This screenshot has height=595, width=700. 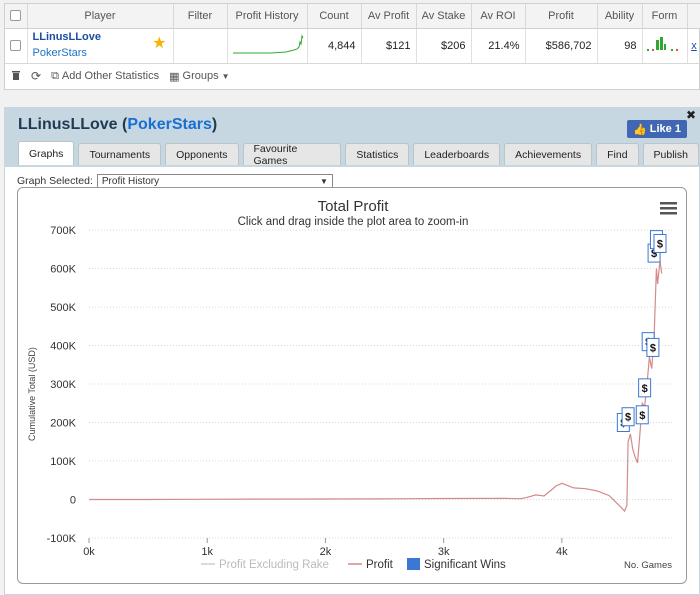 What do you see at coordinates (207, 552) in the screenshot?
I see `x-tick-label: 1k` at bounding box center [207, 552].